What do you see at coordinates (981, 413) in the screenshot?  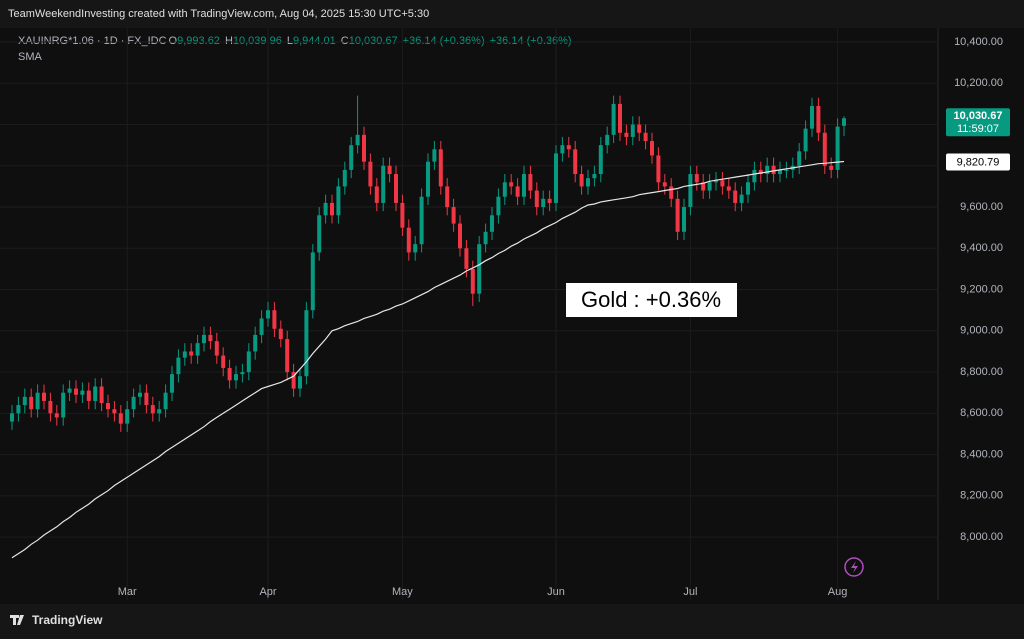 I see `y-tick-label: 8,600.00` at bounding box center [981, 413].